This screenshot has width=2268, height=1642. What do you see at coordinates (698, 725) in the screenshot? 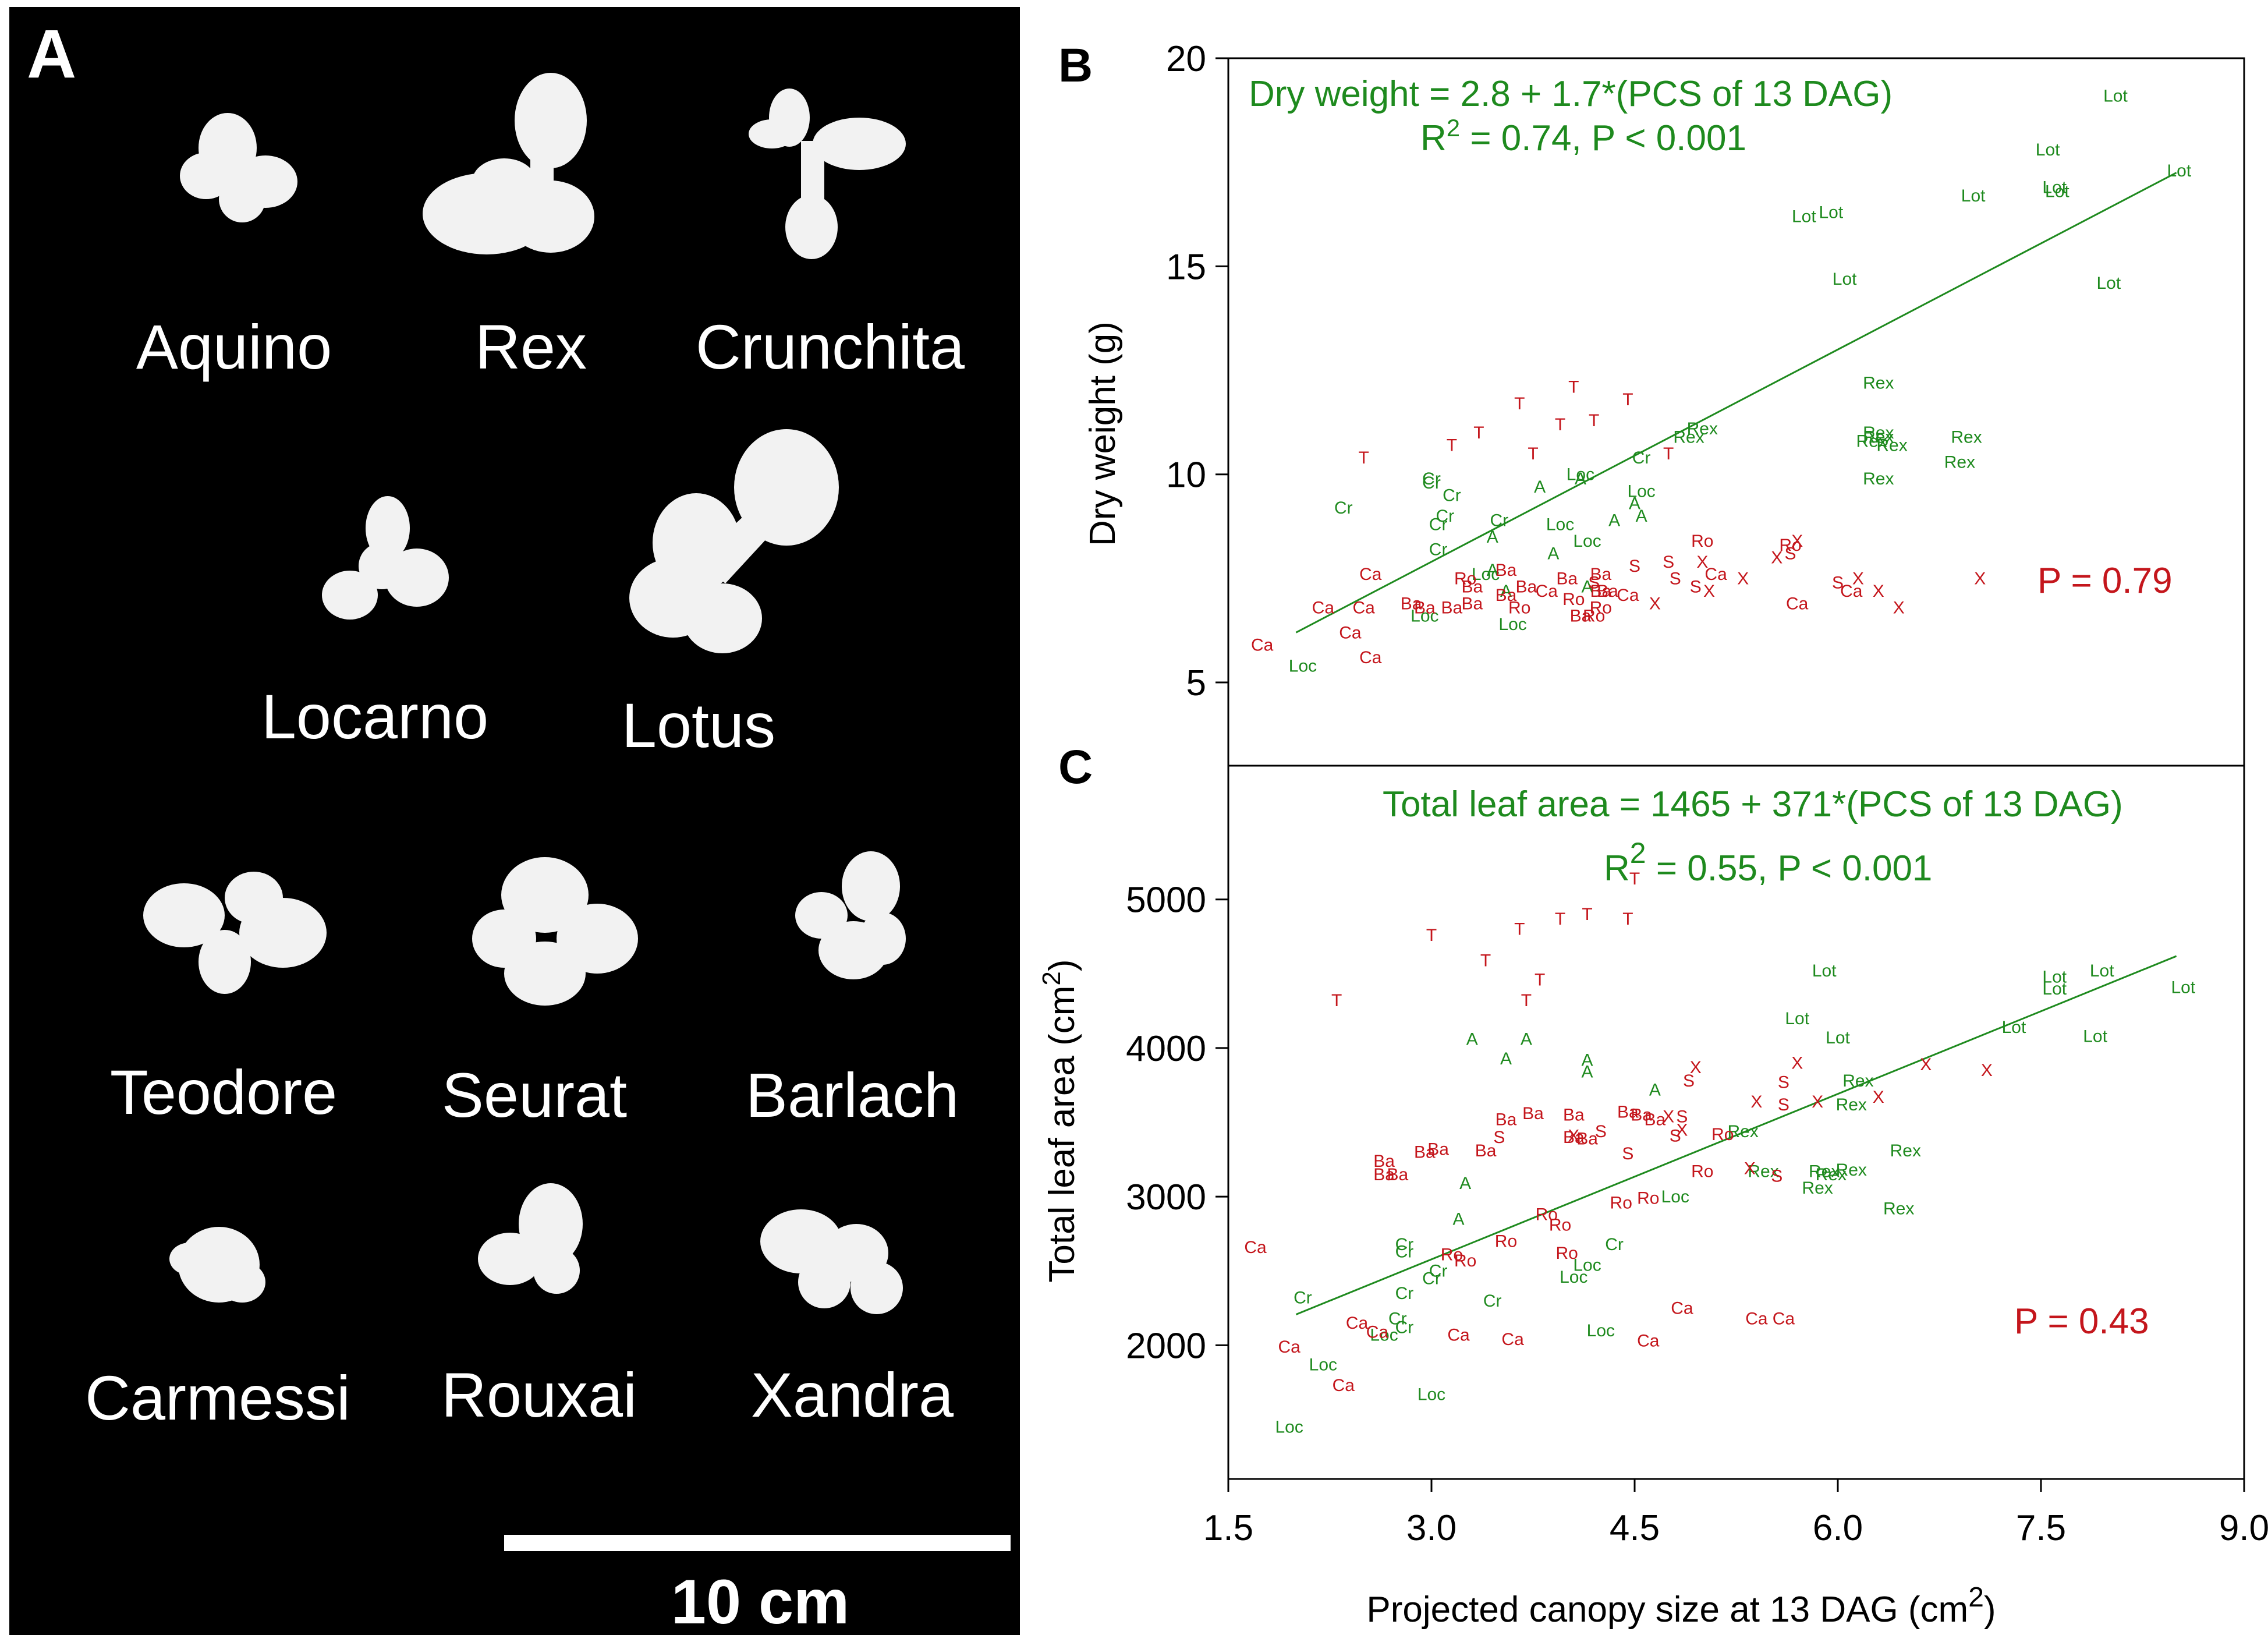
I see `label-lotus: Lotus` at bounding box center [698, 725].